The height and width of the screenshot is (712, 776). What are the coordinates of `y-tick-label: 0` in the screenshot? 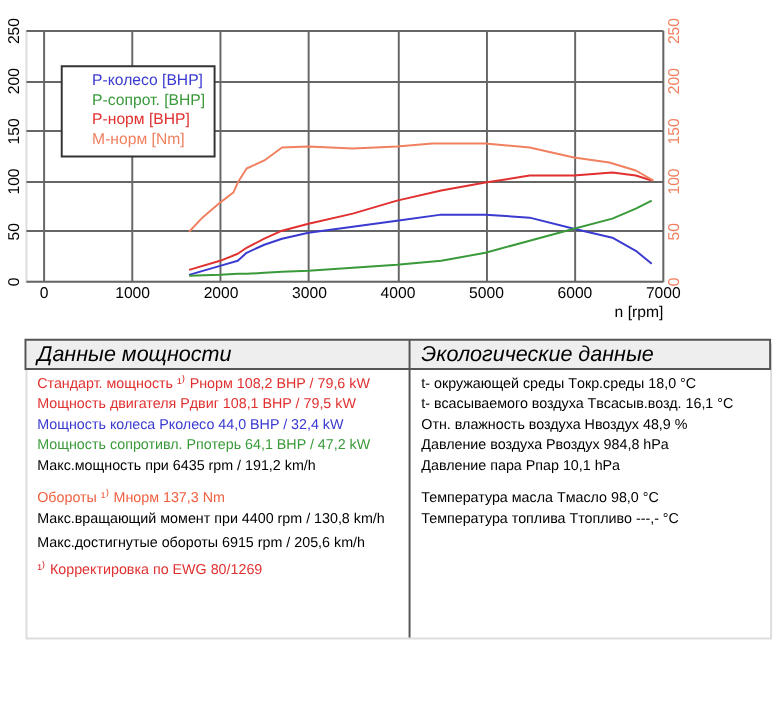 It's located at (13, 281).